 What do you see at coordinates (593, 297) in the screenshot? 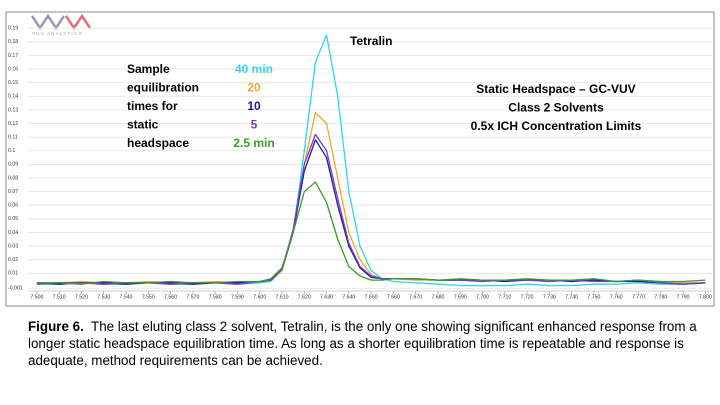
I see `x-tick-label: 7.750` at bounding box center [593, 297].